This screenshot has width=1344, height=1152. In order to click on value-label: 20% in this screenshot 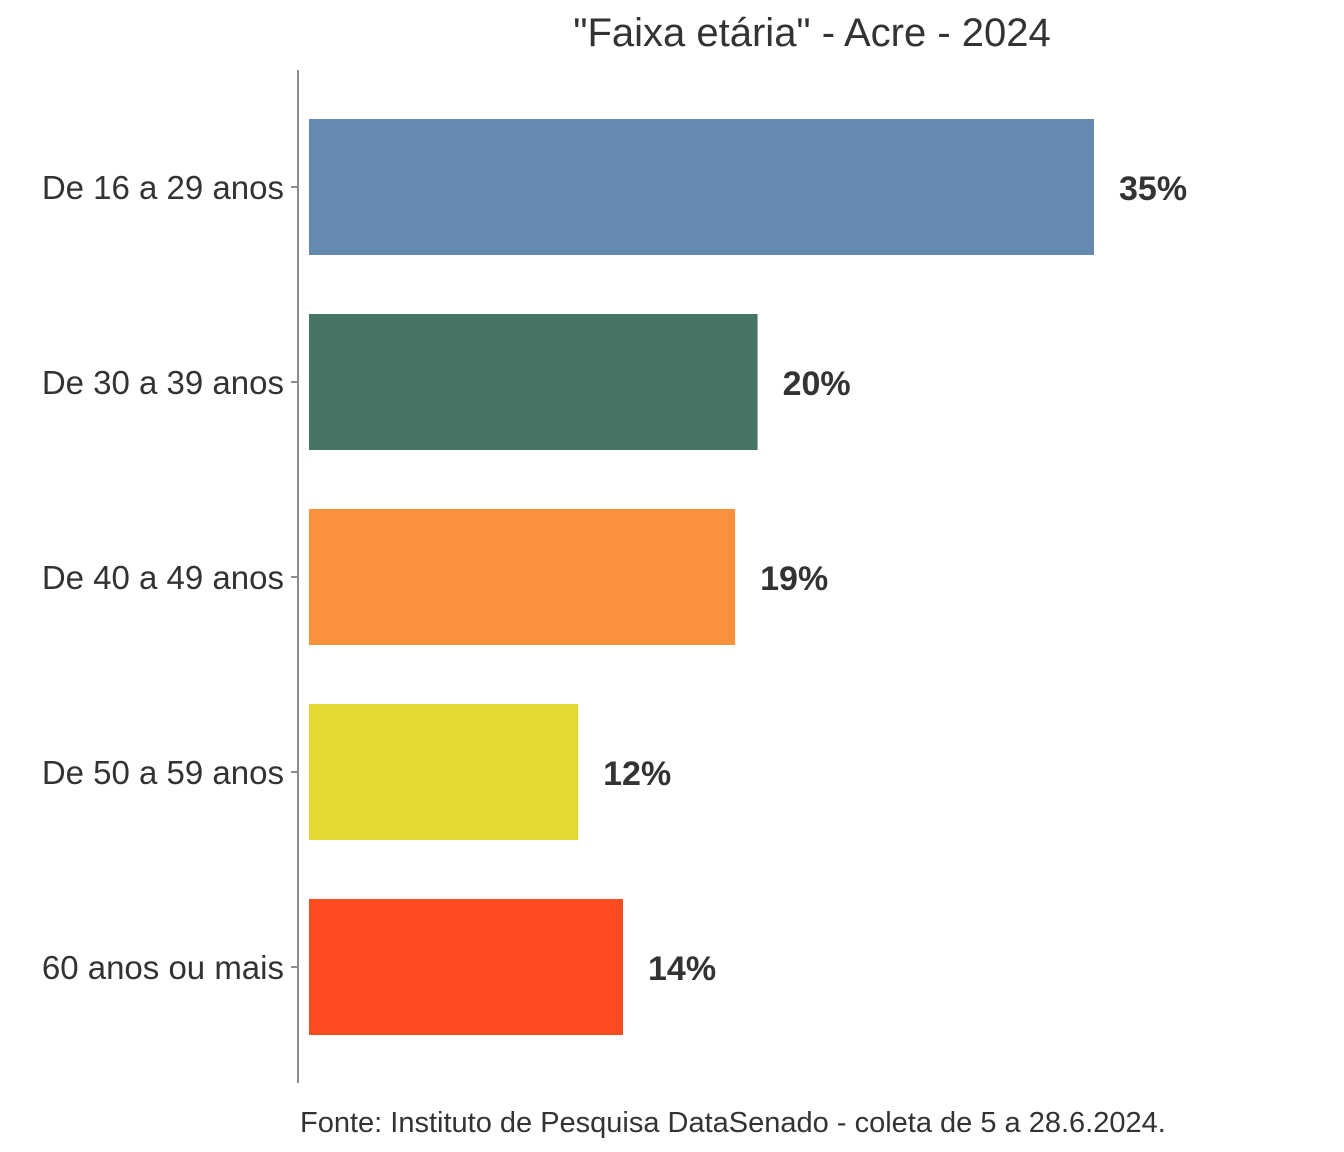, I will do `click(817, 384)`.